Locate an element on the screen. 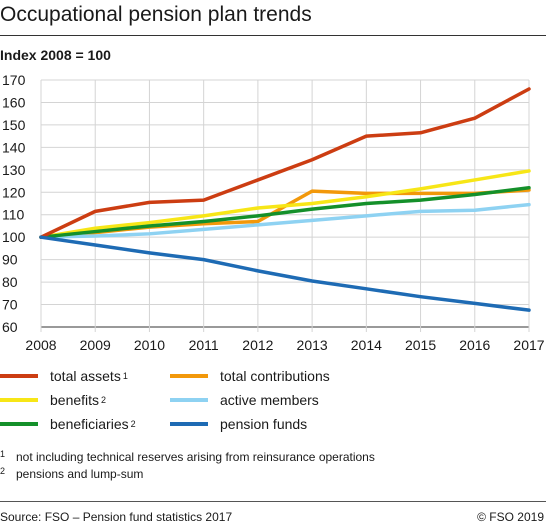 Image resolution: width=546 pixels, height=526 pixels. y-tick-label: 110 is located at coordinates (13, 215).